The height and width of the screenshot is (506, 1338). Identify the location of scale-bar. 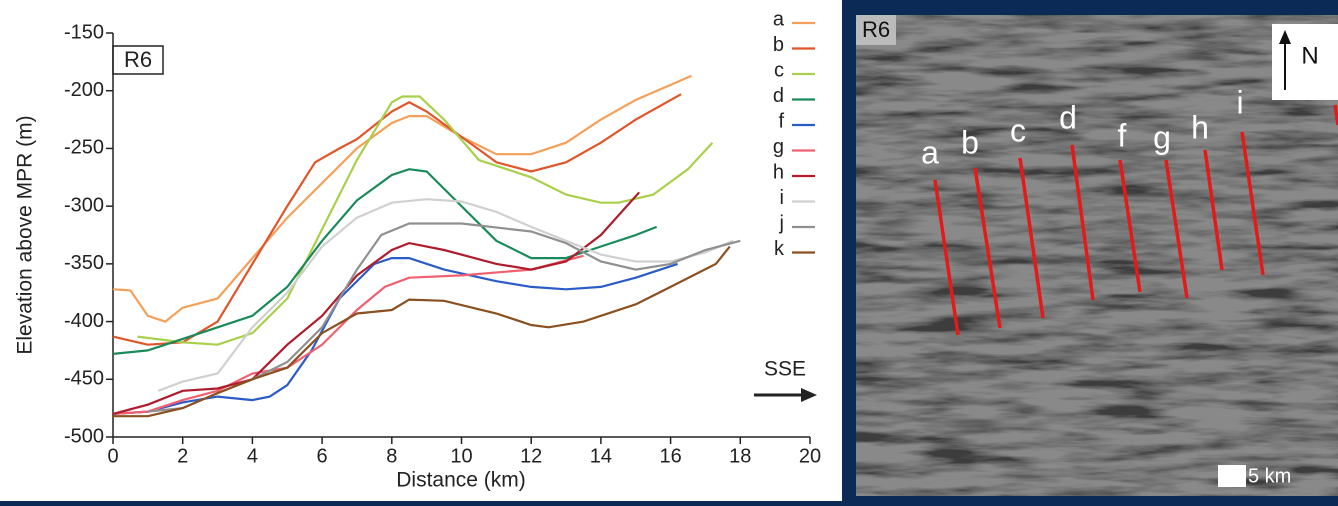
(1232, 476).